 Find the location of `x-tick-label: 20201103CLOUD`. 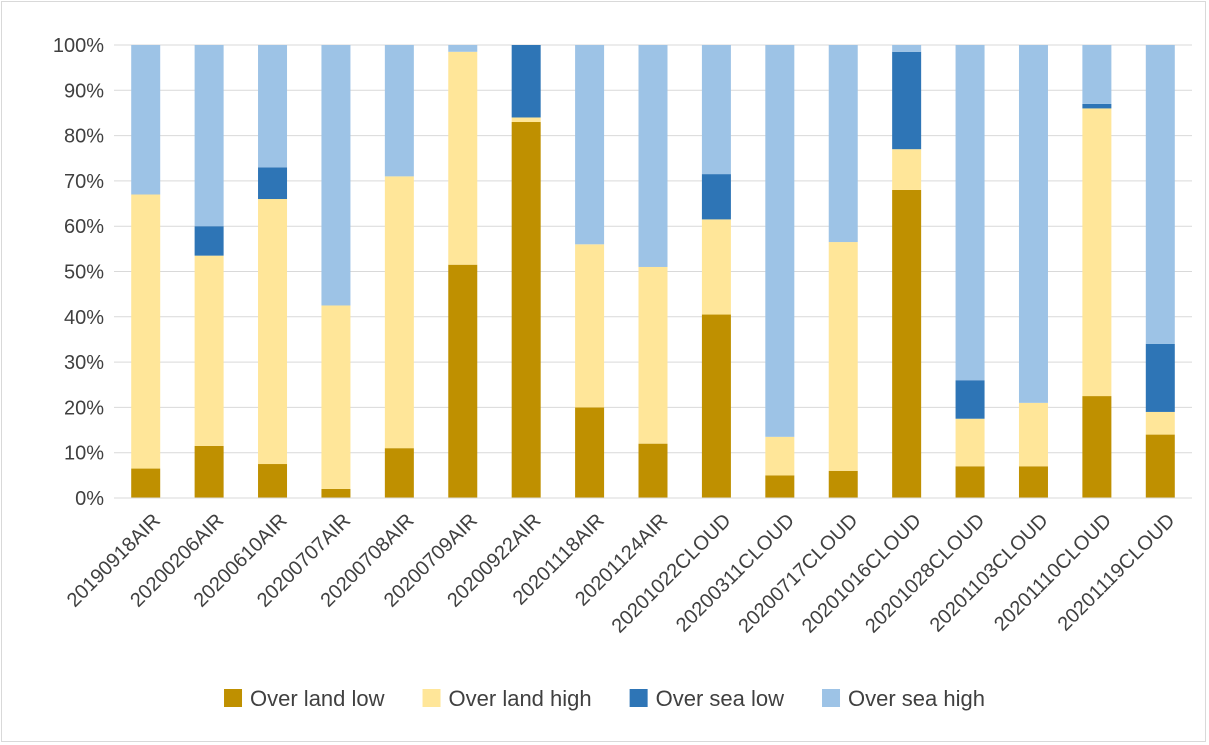

x-tick-label: 20201103CLOUD is located at coordinates (989, 573).